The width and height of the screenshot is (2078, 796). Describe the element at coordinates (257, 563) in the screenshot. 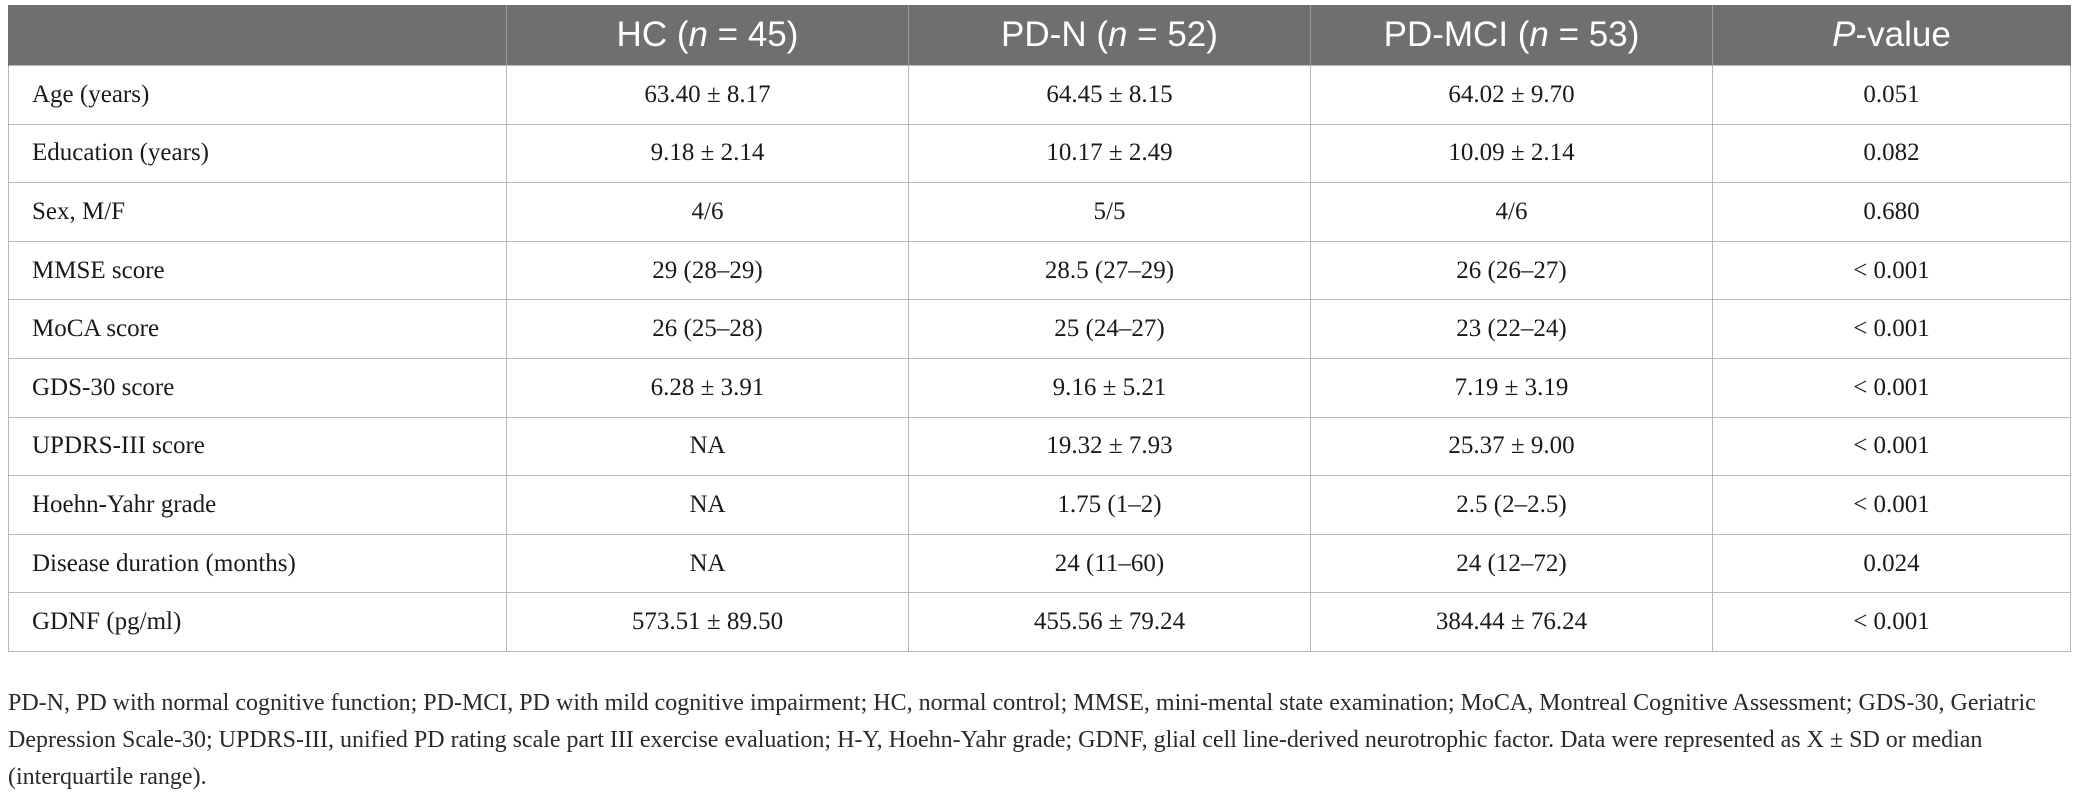

I see `row-label: Disease duration (months)` at that location.